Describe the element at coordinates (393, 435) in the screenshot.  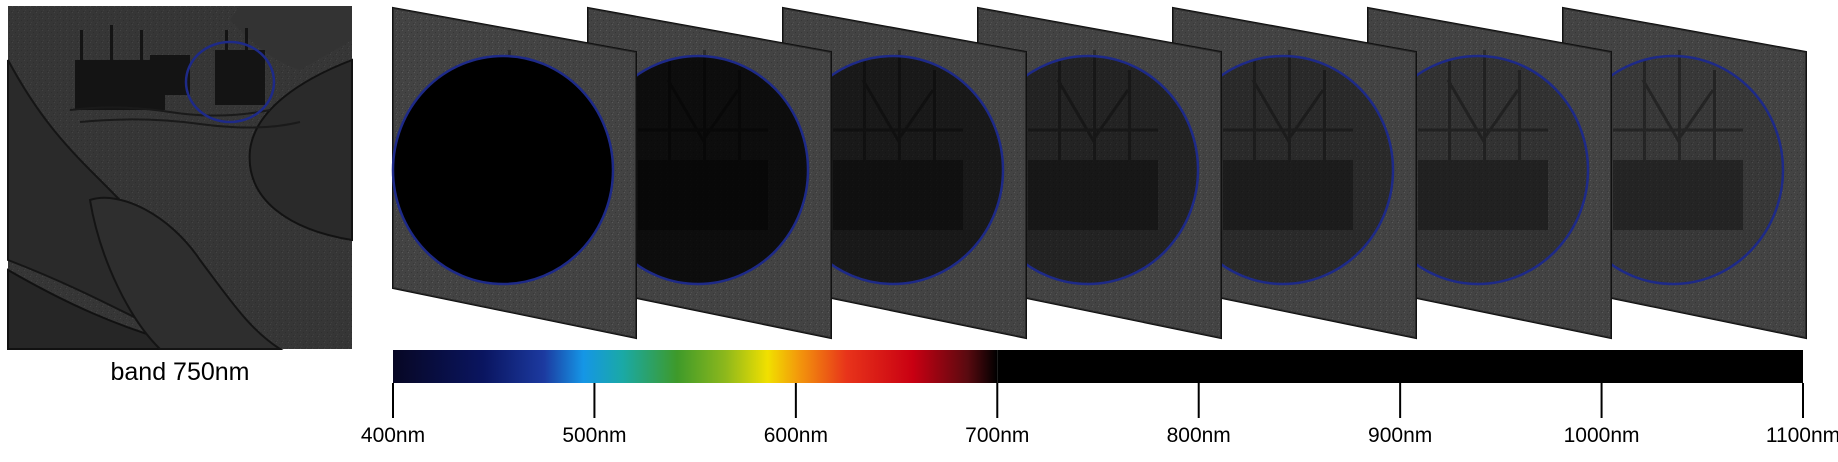
I see `spectrum-tick-label: 400nm` at that location.